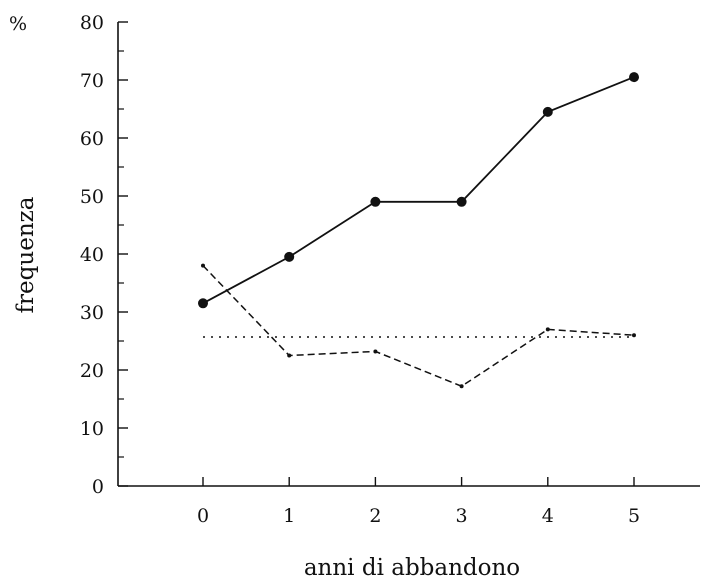  What do you see at coordinates (92, 139) in the screenshot?
I see `y-tick-label: 60` at bounding box center [92, 139].